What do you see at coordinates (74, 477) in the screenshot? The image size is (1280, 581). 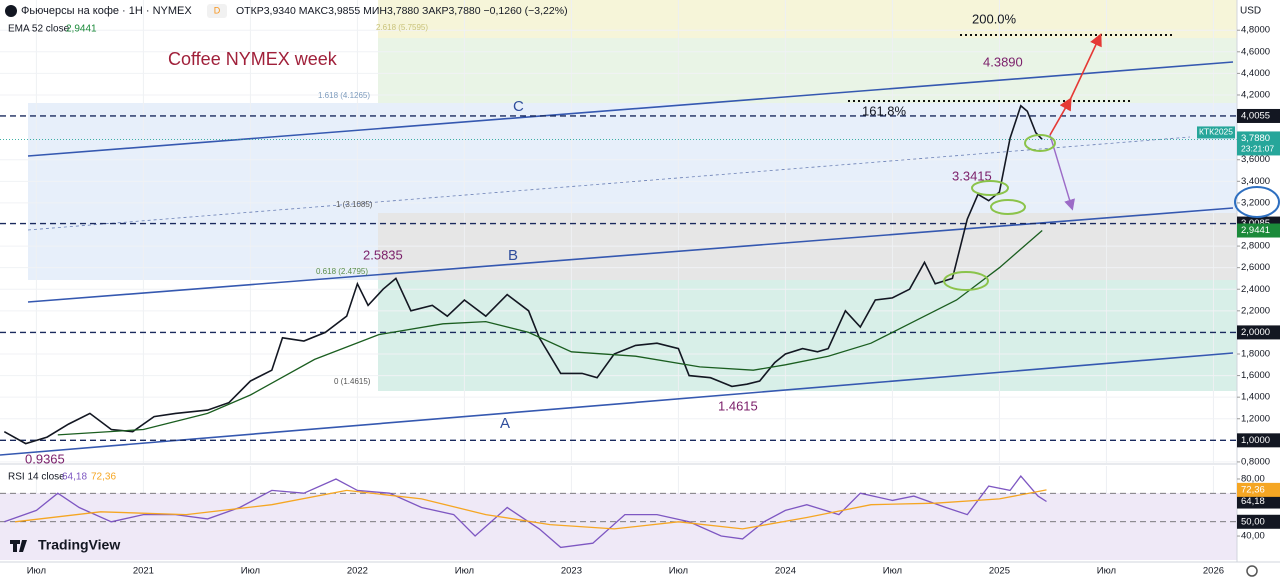 I see `rsi-value: 64,18` at bounding box center [74, 477].